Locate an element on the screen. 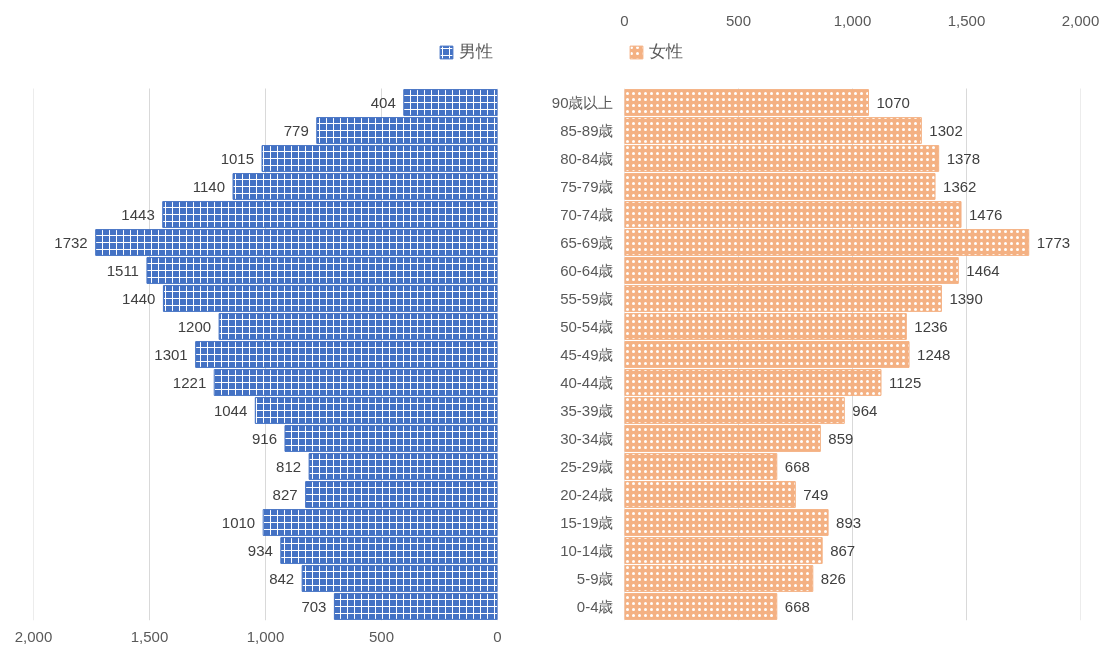 Image resolution: width=1109 pixels, height=660 pixels. x-tick-label: 1,500 is located at coordinates (149, 636).